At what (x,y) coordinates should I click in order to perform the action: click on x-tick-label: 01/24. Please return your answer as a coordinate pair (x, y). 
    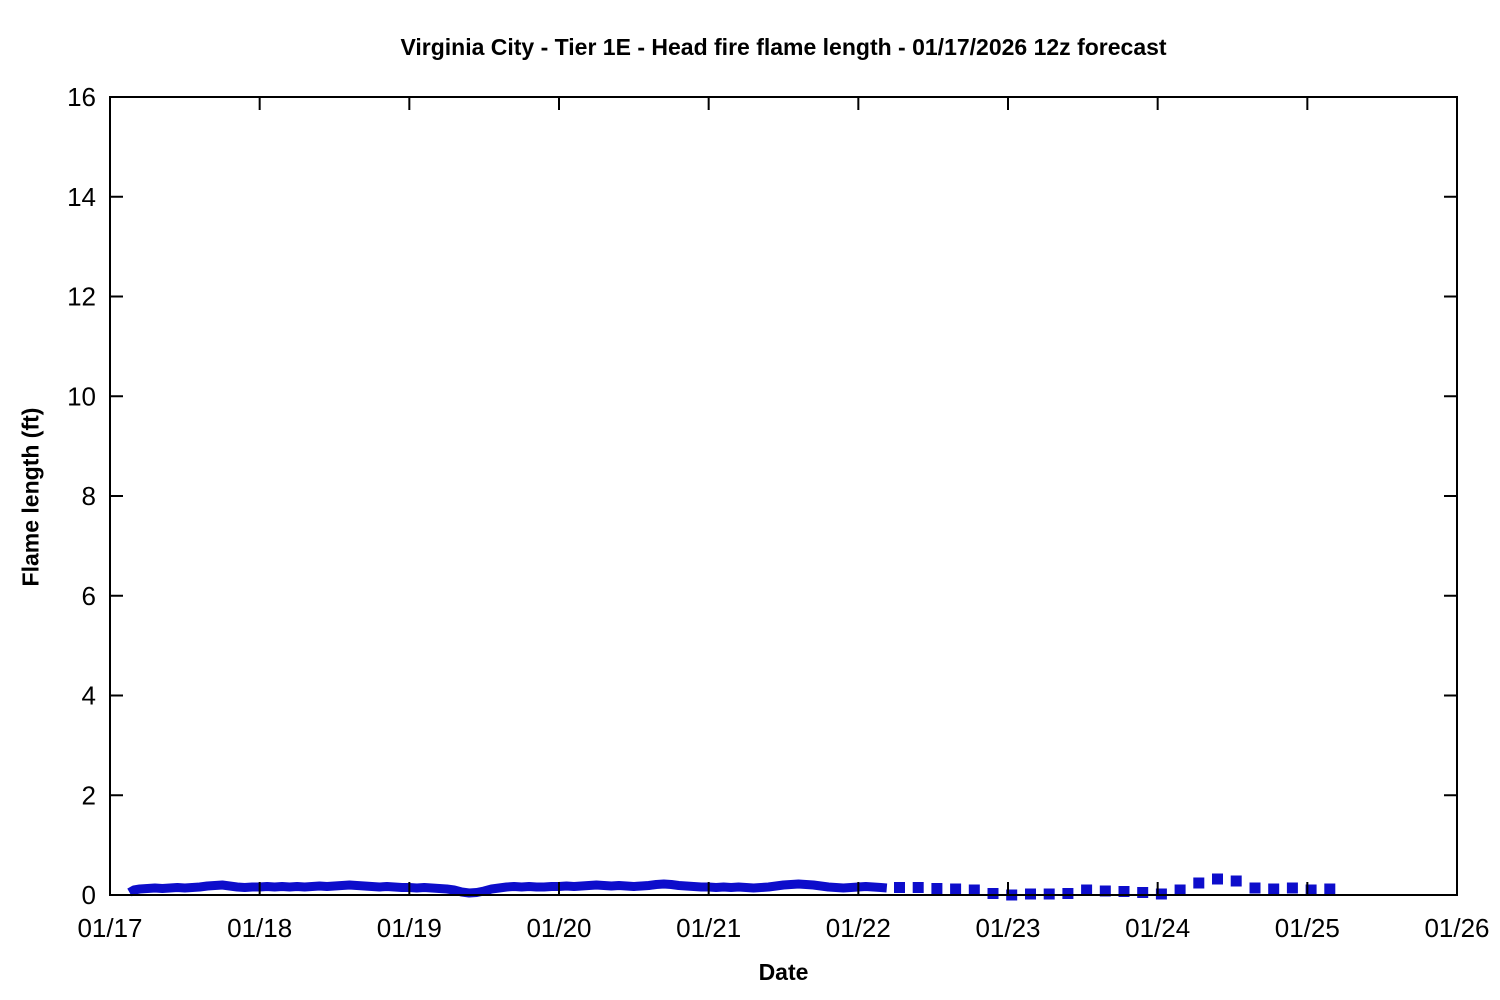
    Looking at the image, I should click on (1157, 928).